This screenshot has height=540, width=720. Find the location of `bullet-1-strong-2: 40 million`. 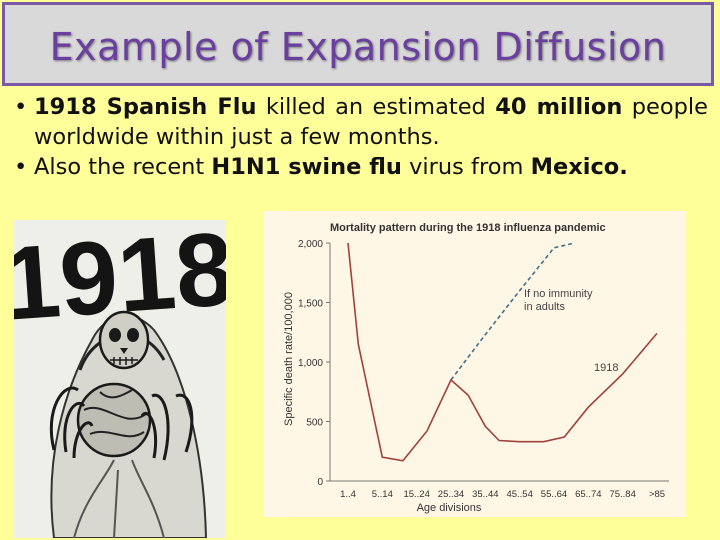

bullet-1-strong-2: 40 million is located at coordinates (559, 107).